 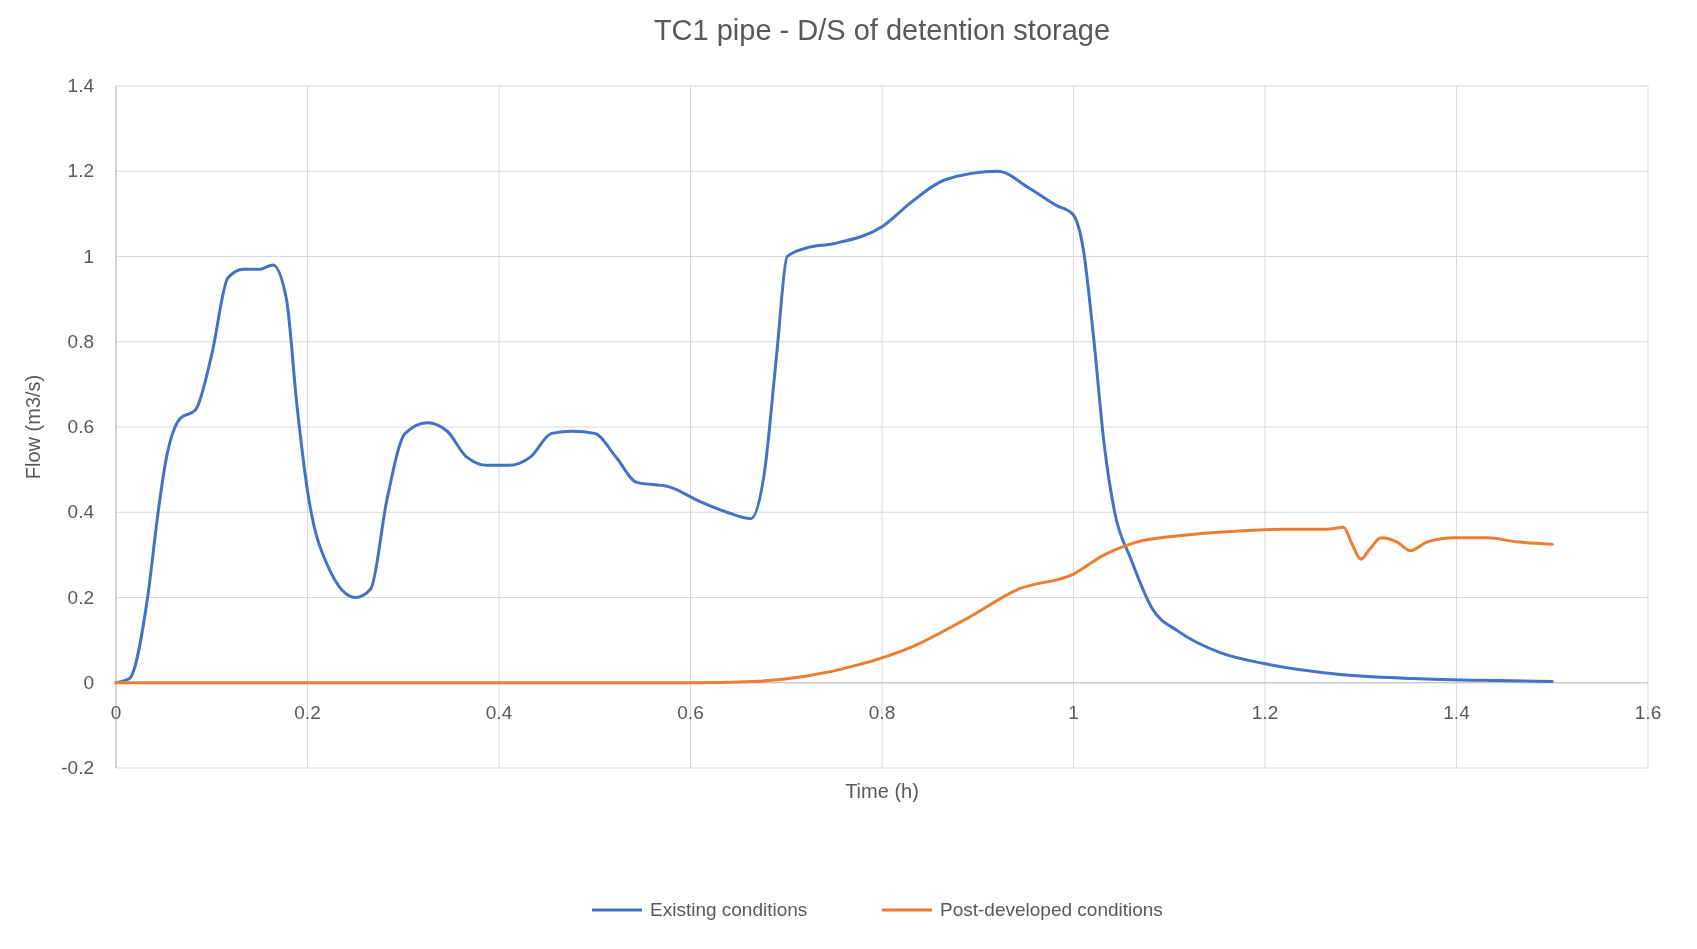 I want to click on y-axis-title: Flow (m3/s), so click(x=33, y=427).